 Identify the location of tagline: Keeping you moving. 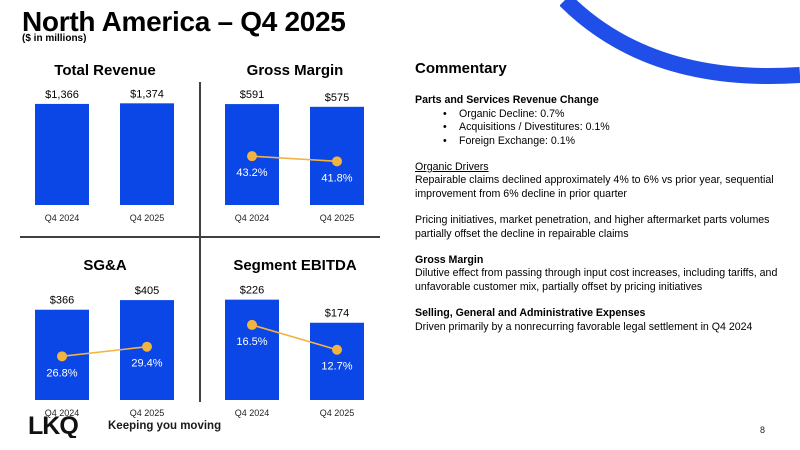
(165, 426).